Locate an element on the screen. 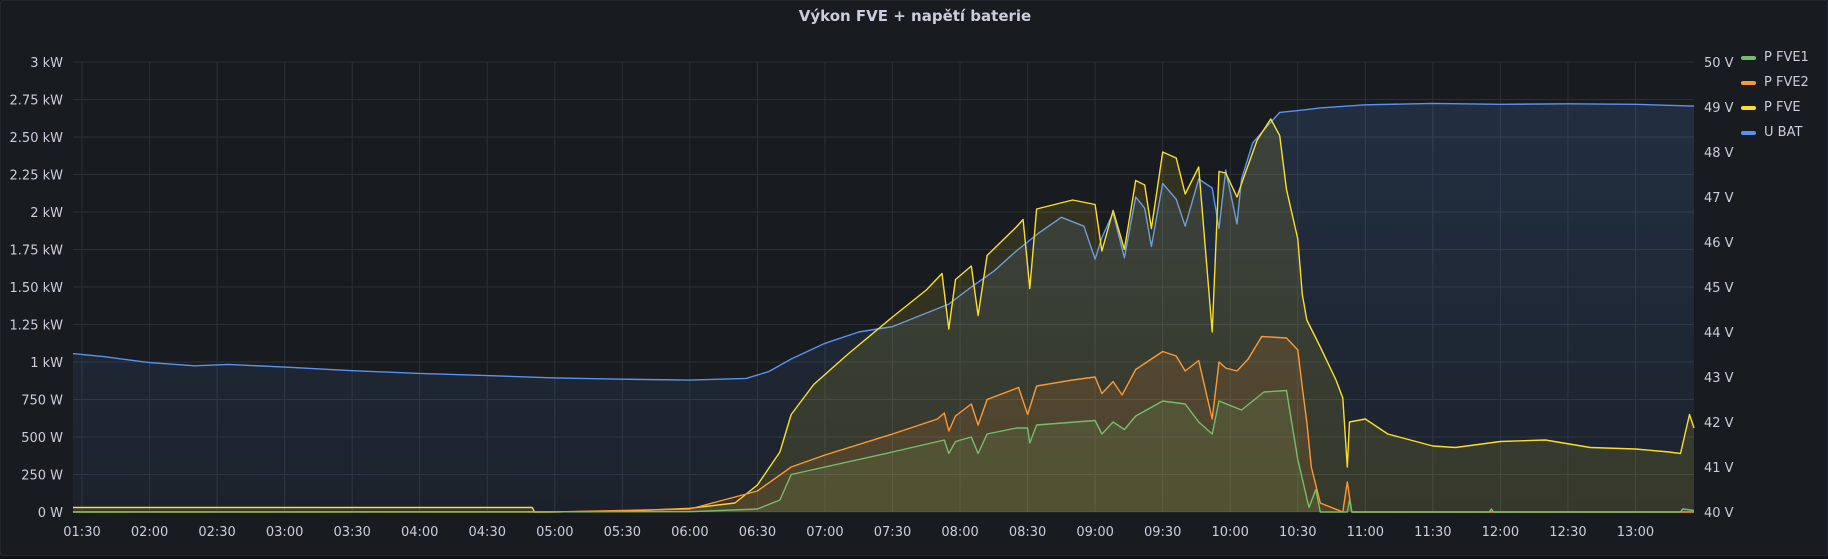 The height and width of the screenshot is (559, 1828). x-tick-label: 09:30 is located at coordinates (1162, 532).